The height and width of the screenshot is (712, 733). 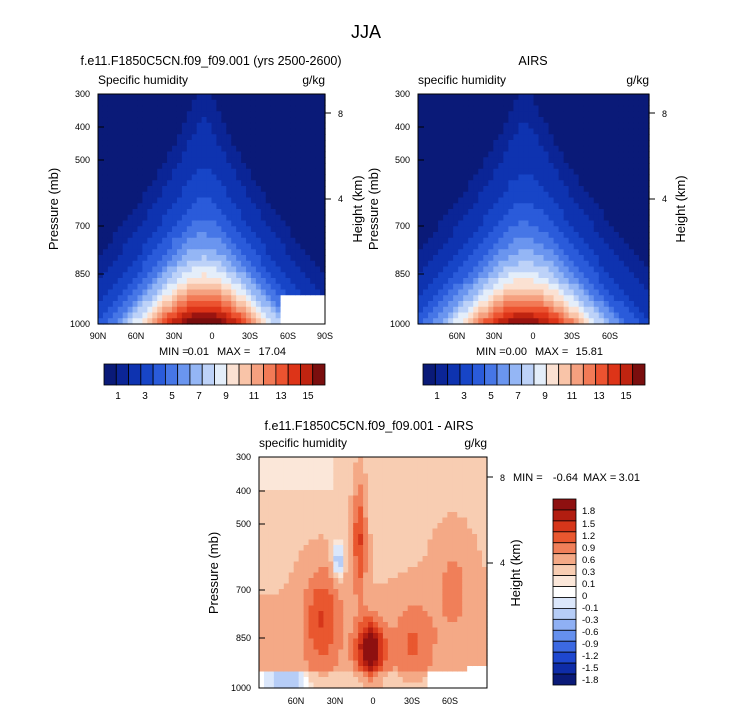 I want to click on panel-airs-y-ticks: 300 400 500 700 850 1000, so click(x=407, y=209).